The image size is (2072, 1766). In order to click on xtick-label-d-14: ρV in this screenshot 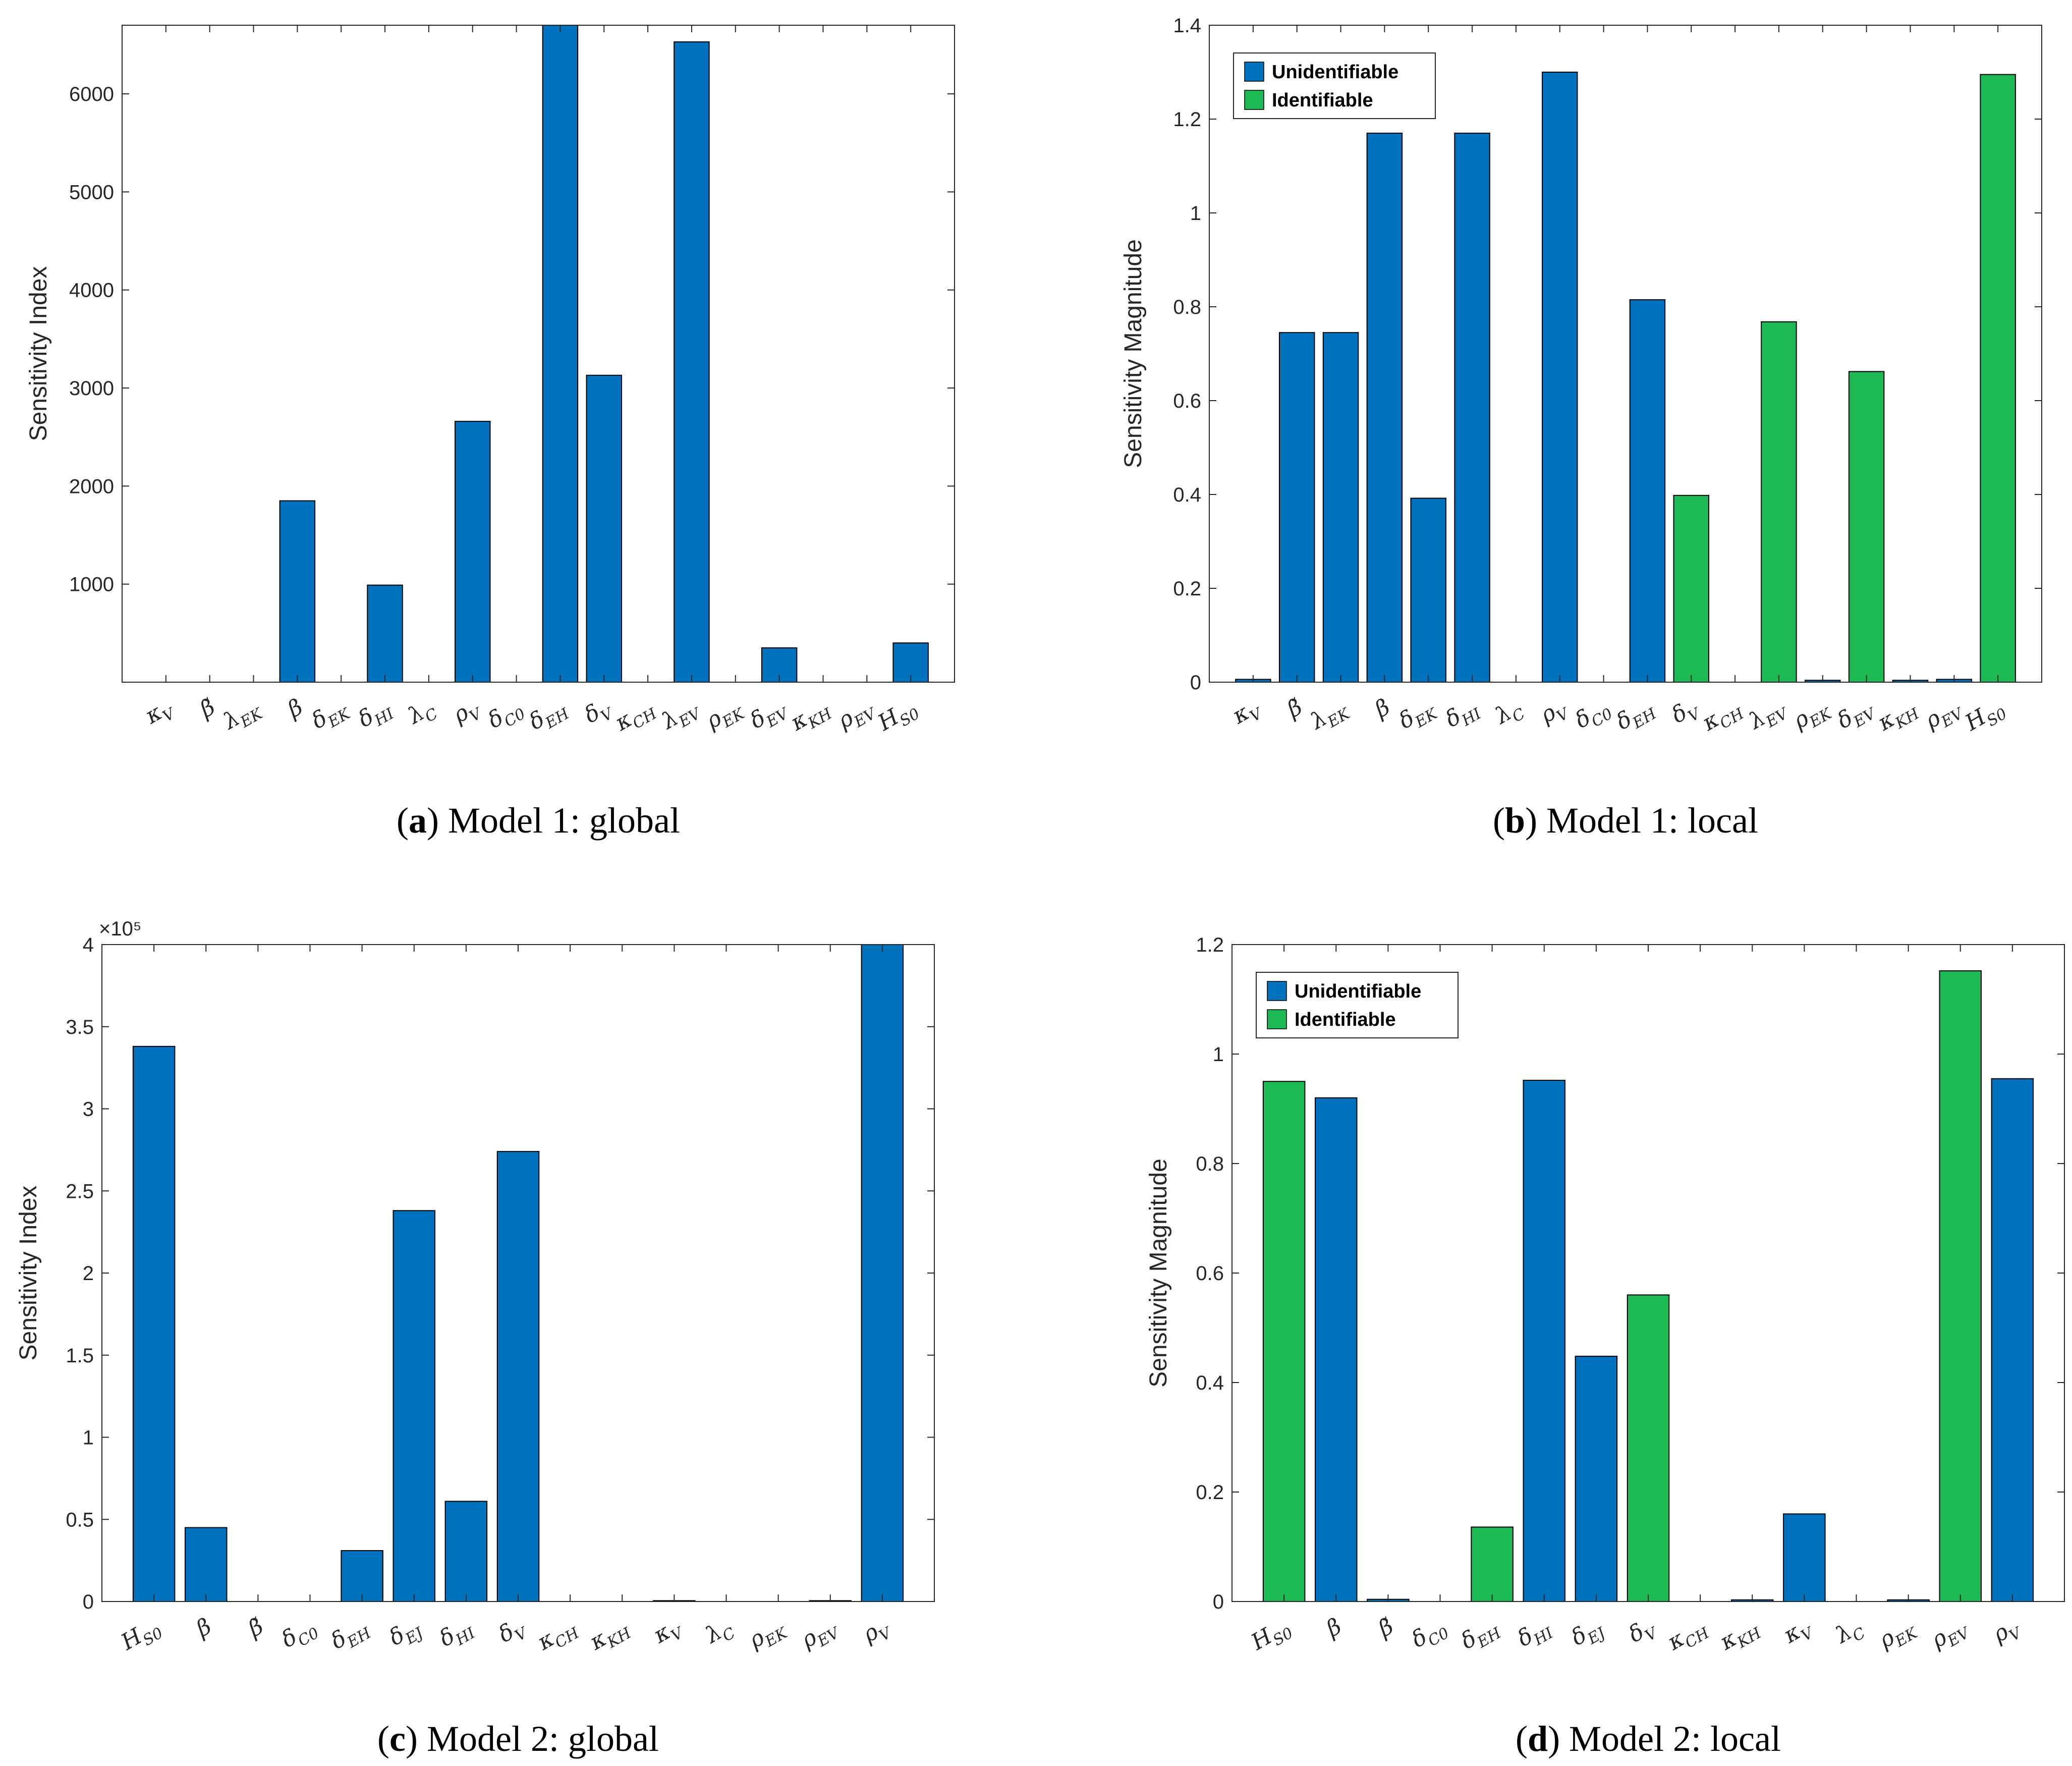, I will do `click(2007, 1632)`.